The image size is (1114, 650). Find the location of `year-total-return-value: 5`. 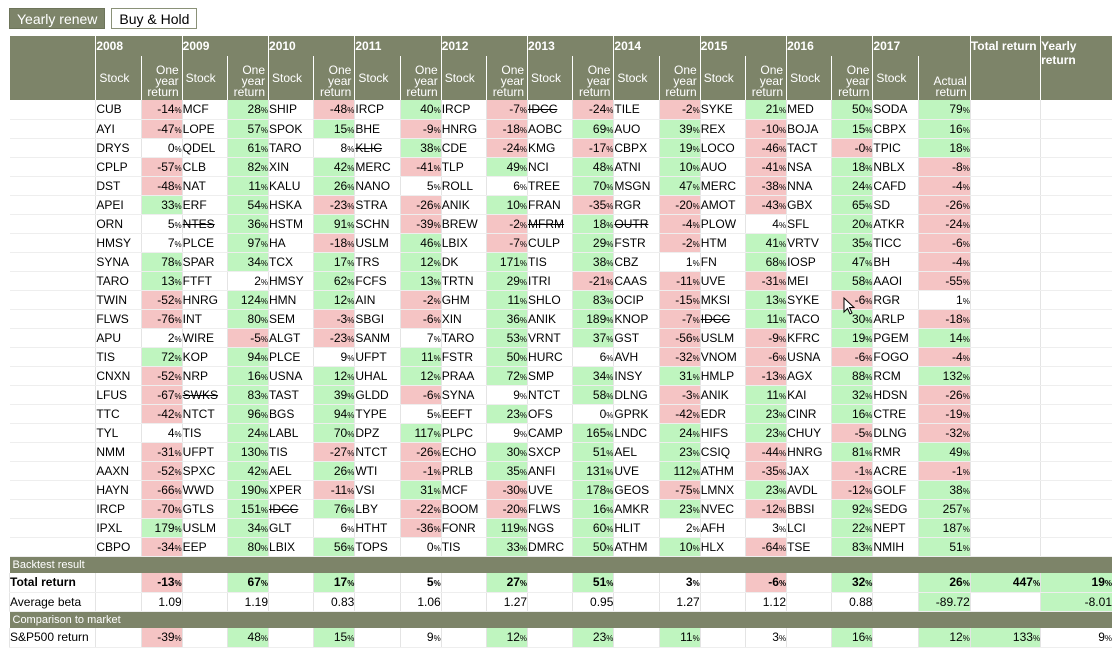

year-total-return-value: 5 is located at coordinates (430, 582).